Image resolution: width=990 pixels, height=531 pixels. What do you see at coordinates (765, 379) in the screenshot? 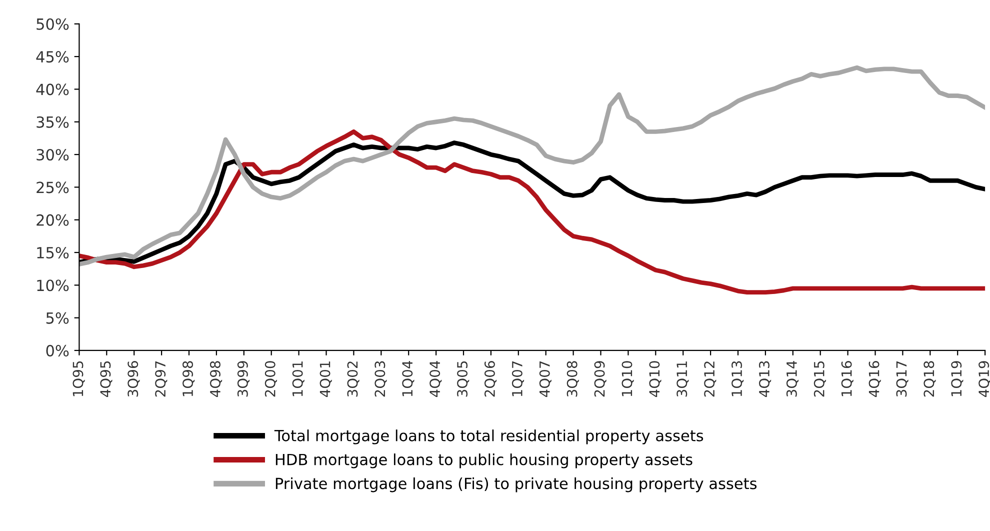
I see `x-tick-label: 4Q13` at bounding box center [765, 379].